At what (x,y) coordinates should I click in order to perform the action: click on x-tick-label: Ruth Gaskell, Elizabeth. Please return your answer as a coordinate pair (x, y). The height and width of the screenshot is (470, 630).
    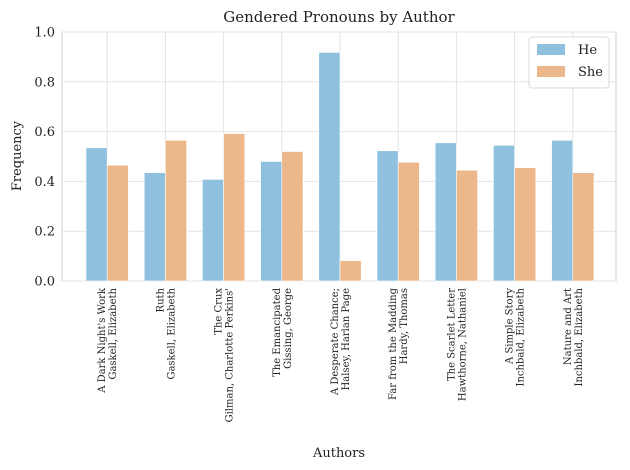
    Looking at the image, I should click on (166, 333).